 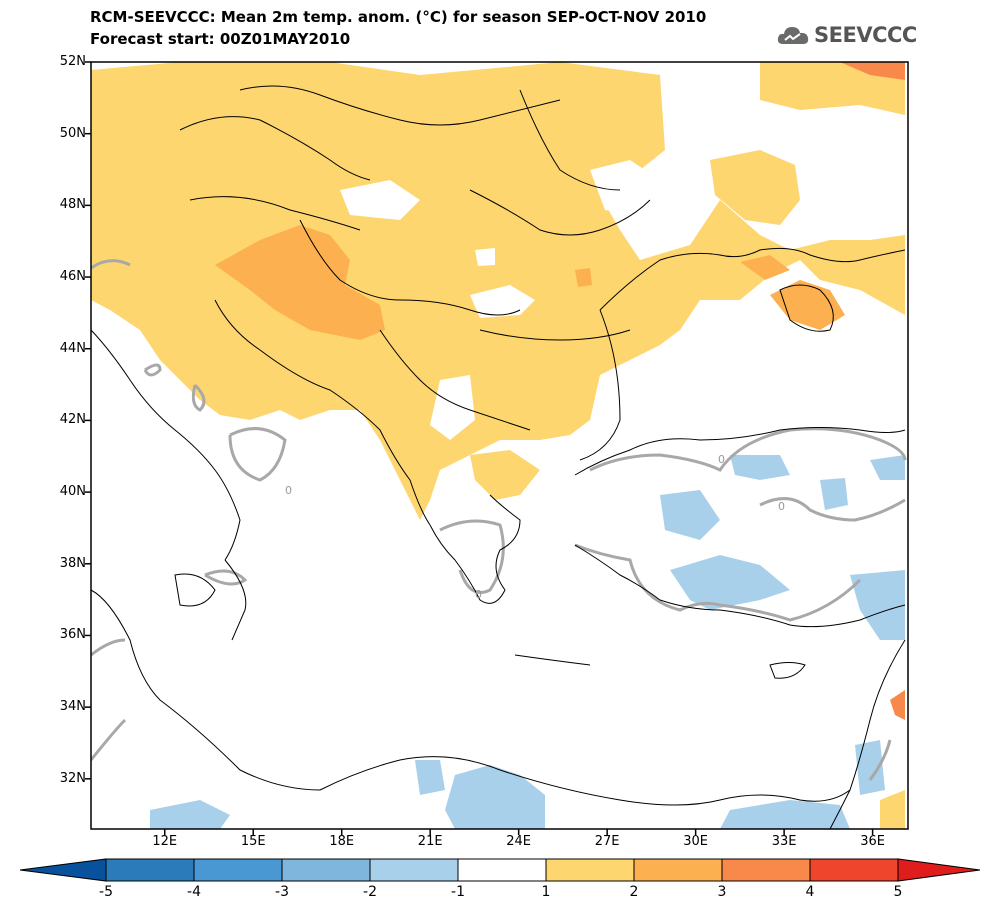 What do you see at coordinates (282, 892) in the screenshot?
I see `colorbar-level-label: -3` at bounding box center [282, 892].